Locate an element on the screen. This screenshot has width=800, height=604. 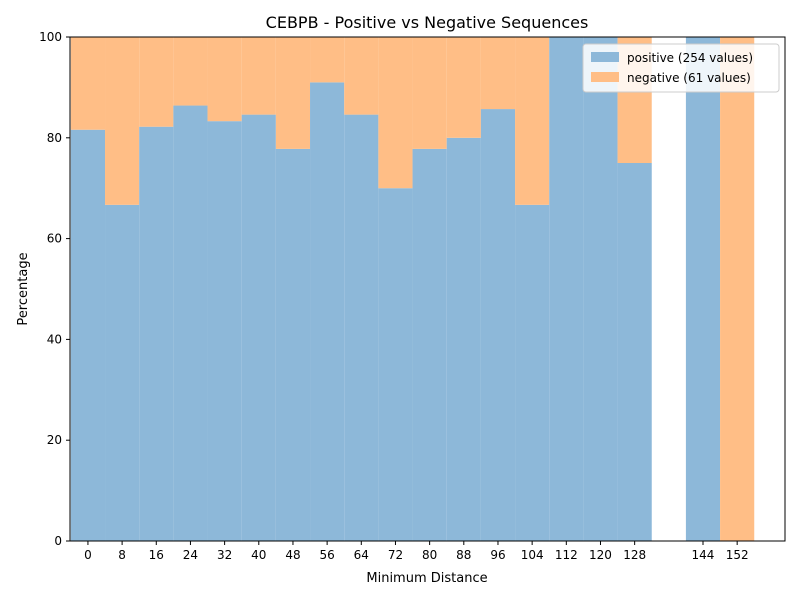
x-tick-label: 128 is located at coordinates (634, 555).